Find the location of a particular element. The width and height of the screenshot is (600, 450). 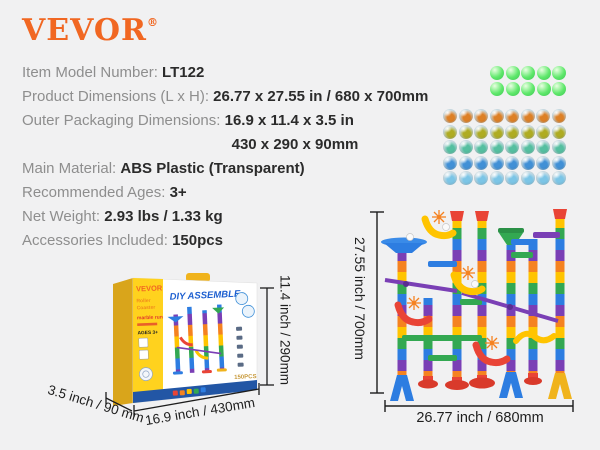

spec-row-model-number: Item Model Number: LT122 is located at coordinates (257, 73).